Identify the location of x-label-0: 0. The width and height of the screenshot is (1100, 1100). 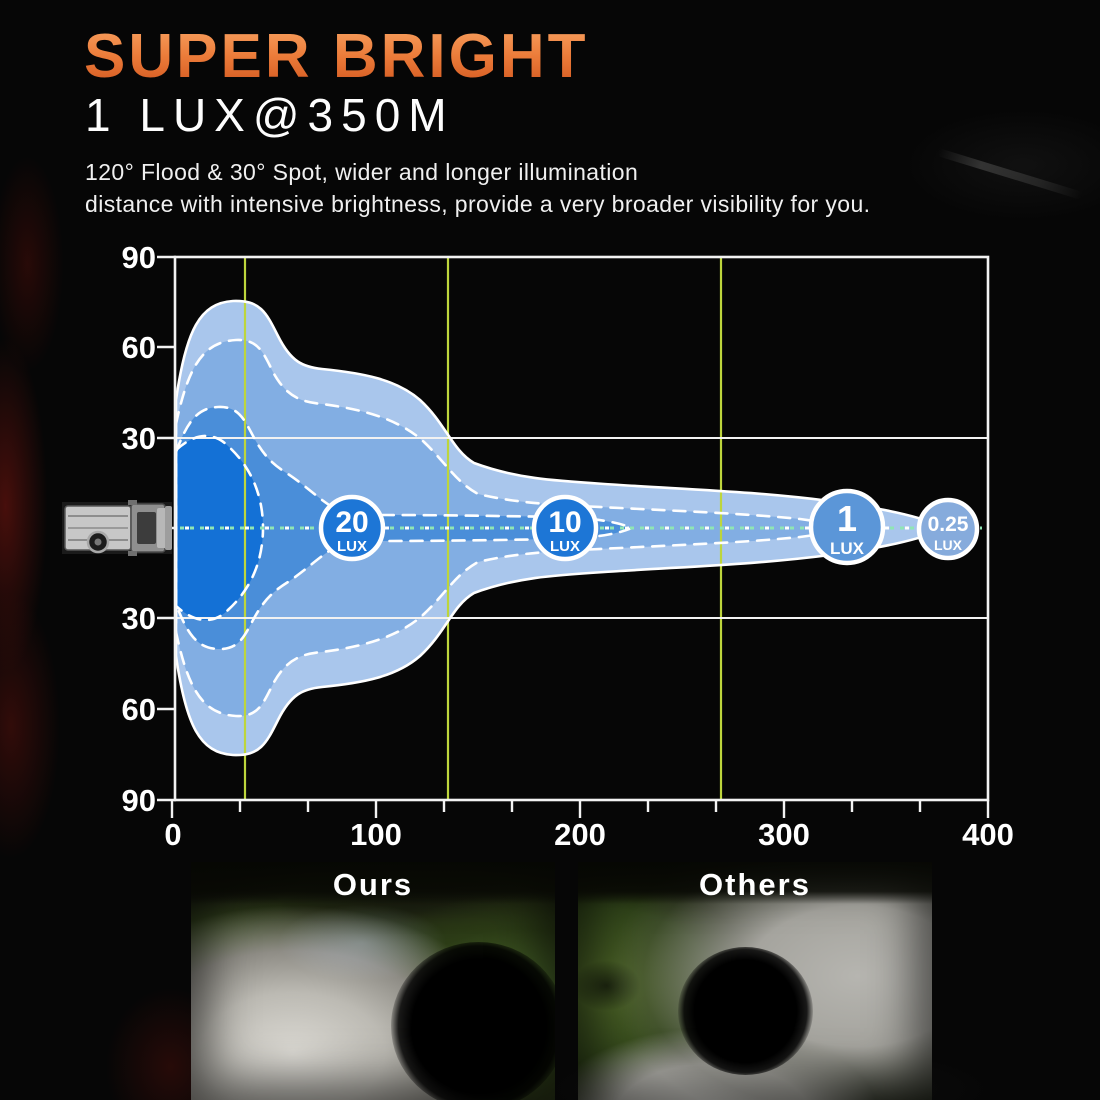
(172, 834).